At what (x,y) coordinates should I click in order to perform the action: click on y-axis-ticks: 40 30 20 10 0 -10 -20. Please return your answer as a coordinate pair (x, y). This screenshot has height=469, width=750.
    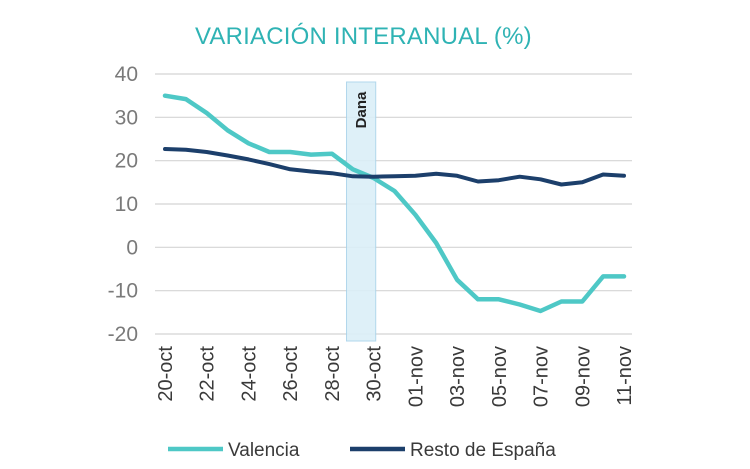
    Looking at the image, I should click on (123, 204).